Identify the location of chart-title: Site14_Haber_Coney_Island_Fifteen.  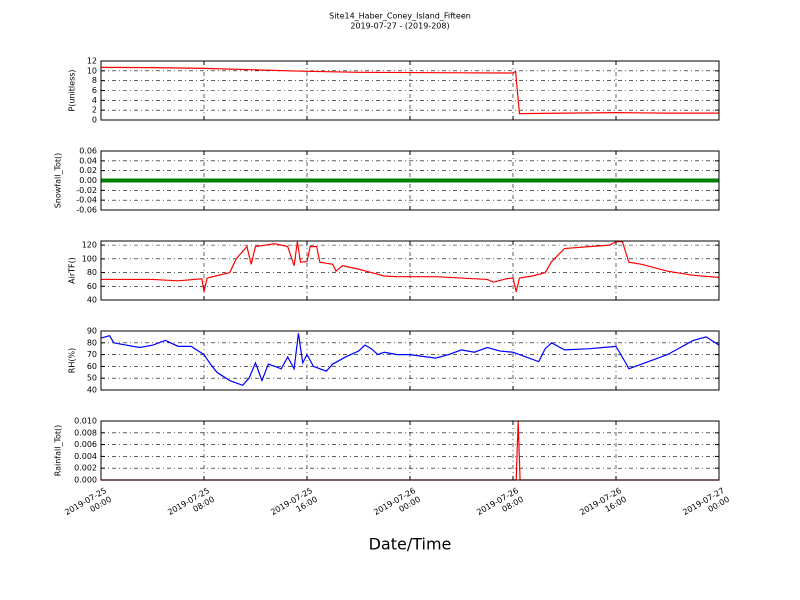
(400, 16).